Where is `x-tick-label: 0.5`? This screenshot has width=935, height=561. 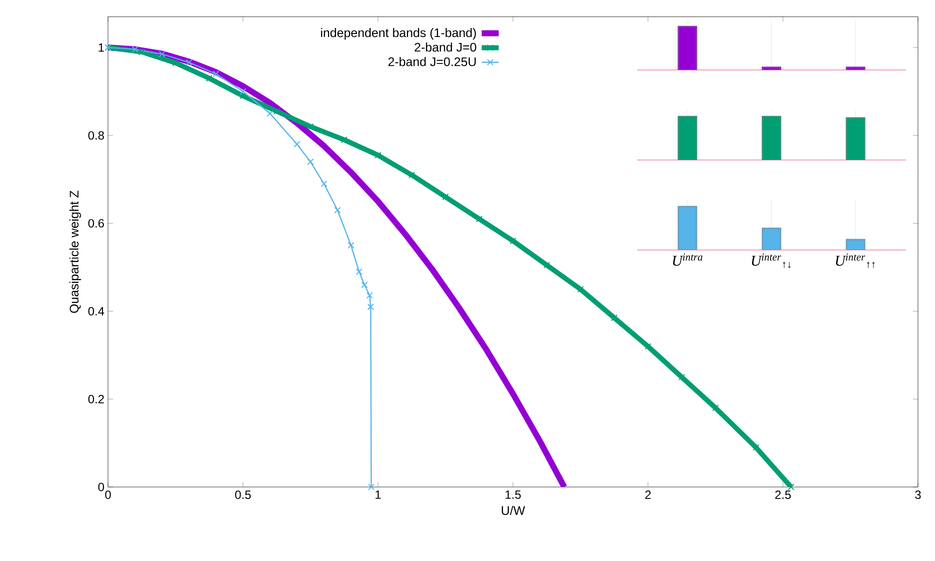
x-tick-label: 0.5 is located at coordinates (243, 494).